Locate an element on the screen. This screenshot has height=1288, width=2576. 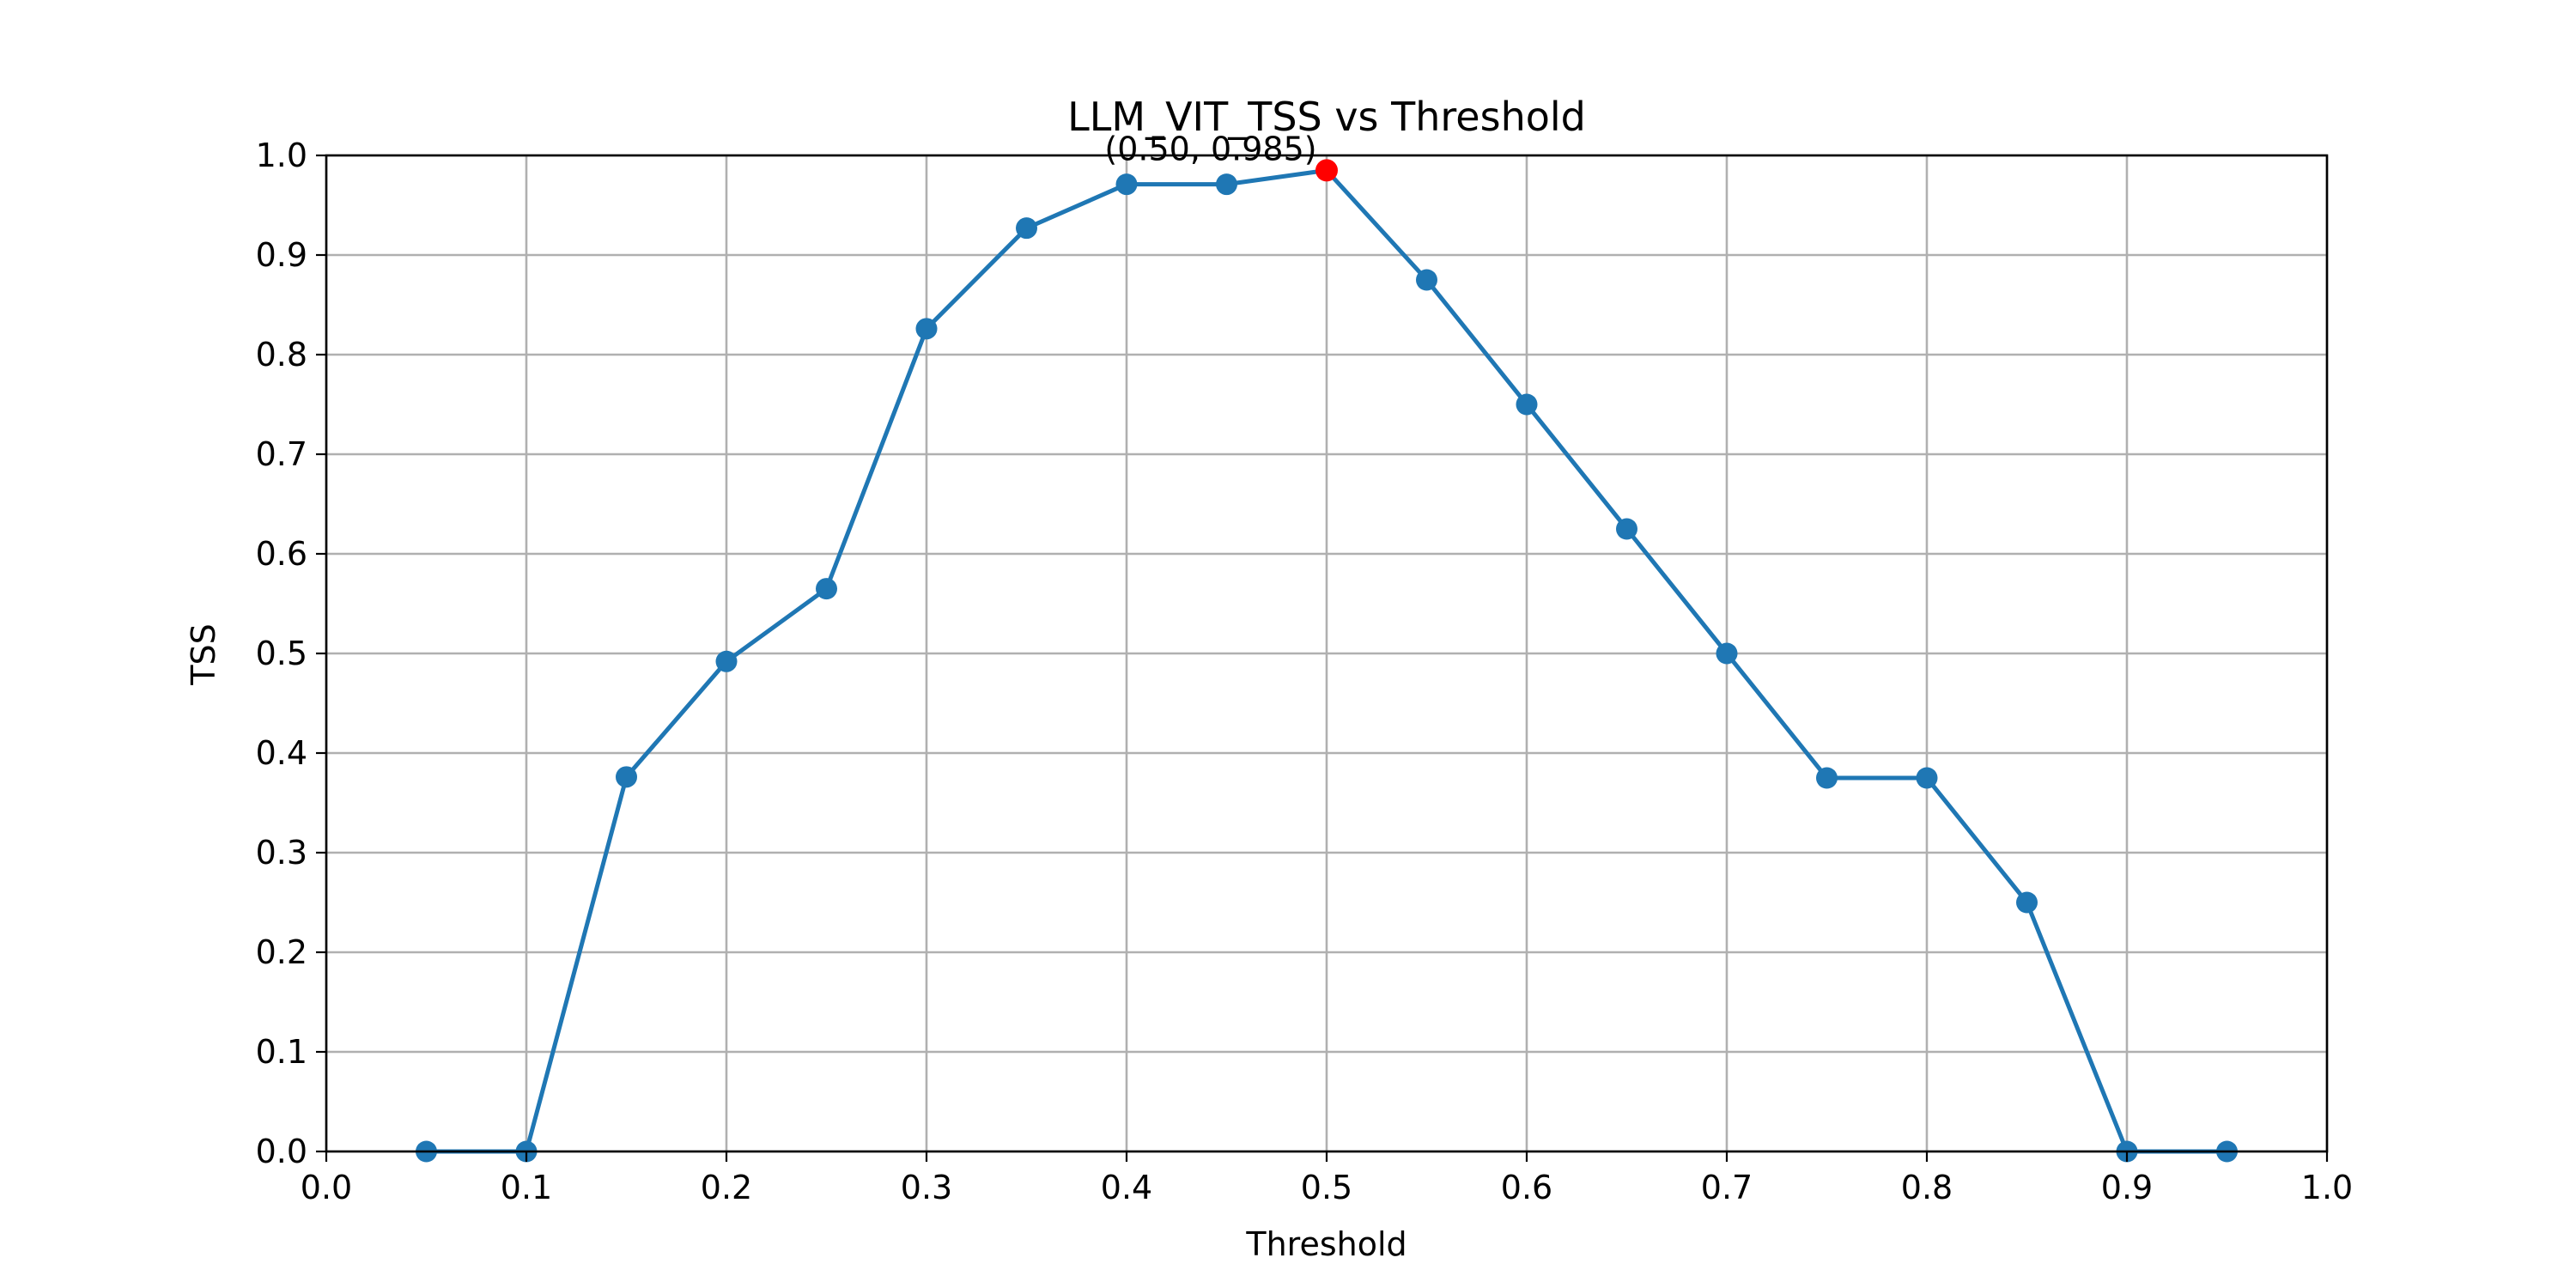
x-tick-label: 0.8 is located at coordinates (1927, 1188).